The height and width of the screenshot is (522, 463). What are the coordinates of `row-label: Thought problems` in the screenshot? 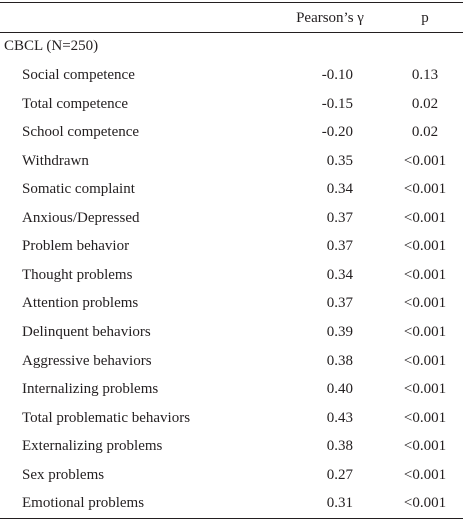 It's located at (77, 274).